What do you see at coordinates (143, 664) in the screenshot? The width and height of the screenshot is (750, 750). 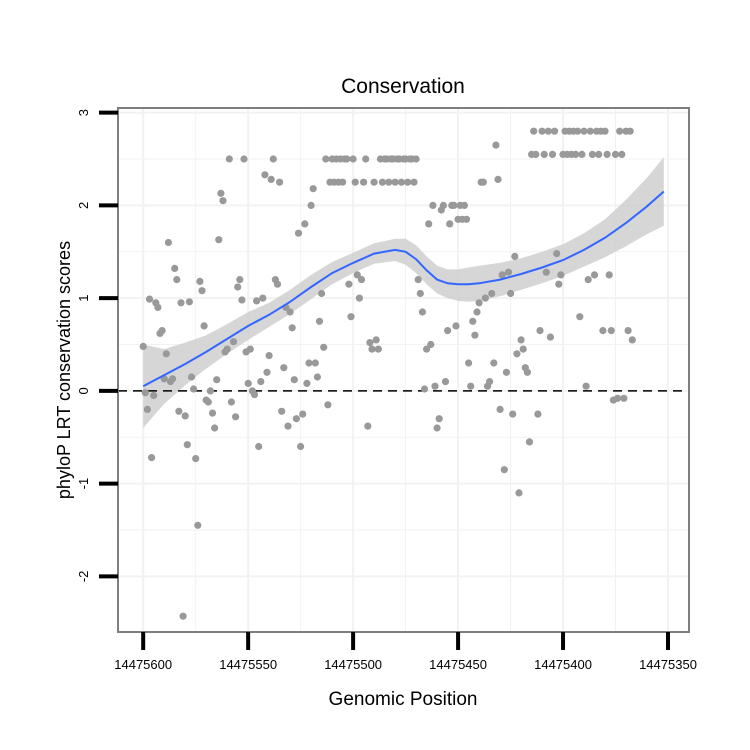 I see `x-tick-label-0: 14475600` at bounding box center [143, 664].